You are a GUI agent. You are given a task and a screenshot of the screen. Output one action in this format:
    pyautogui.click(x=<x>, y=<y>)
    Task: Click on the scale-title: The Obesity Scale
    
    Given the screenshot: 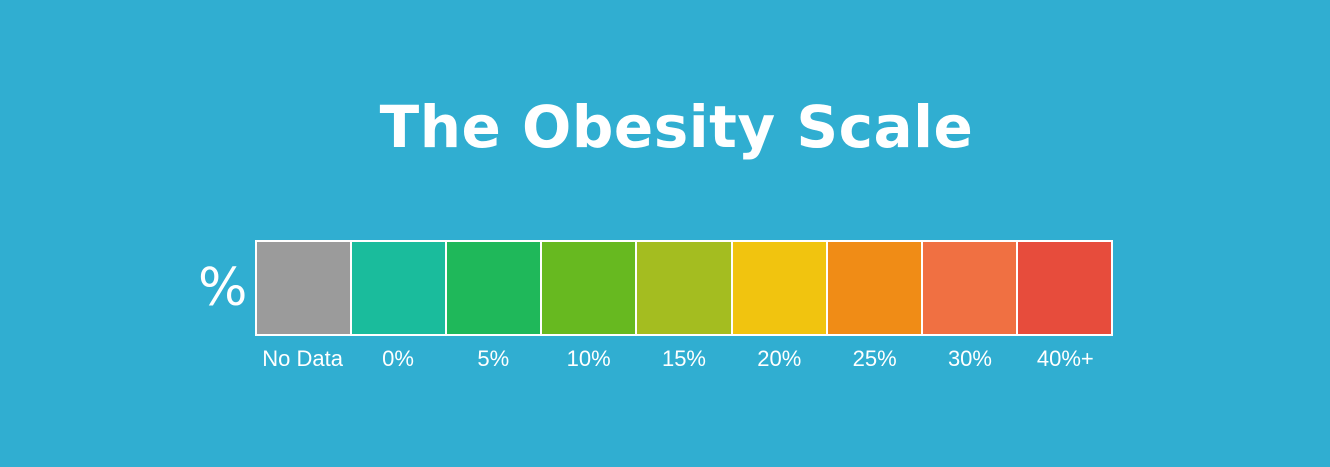 What is the action you would take?
    pyautogui.click(x=676, y=127)
    